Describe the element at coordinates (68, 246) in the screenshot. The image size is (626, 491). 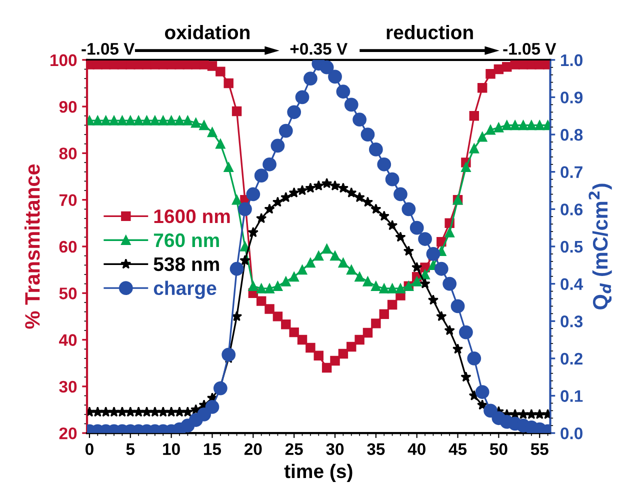
I see `y-tick-label: 60` at that location.